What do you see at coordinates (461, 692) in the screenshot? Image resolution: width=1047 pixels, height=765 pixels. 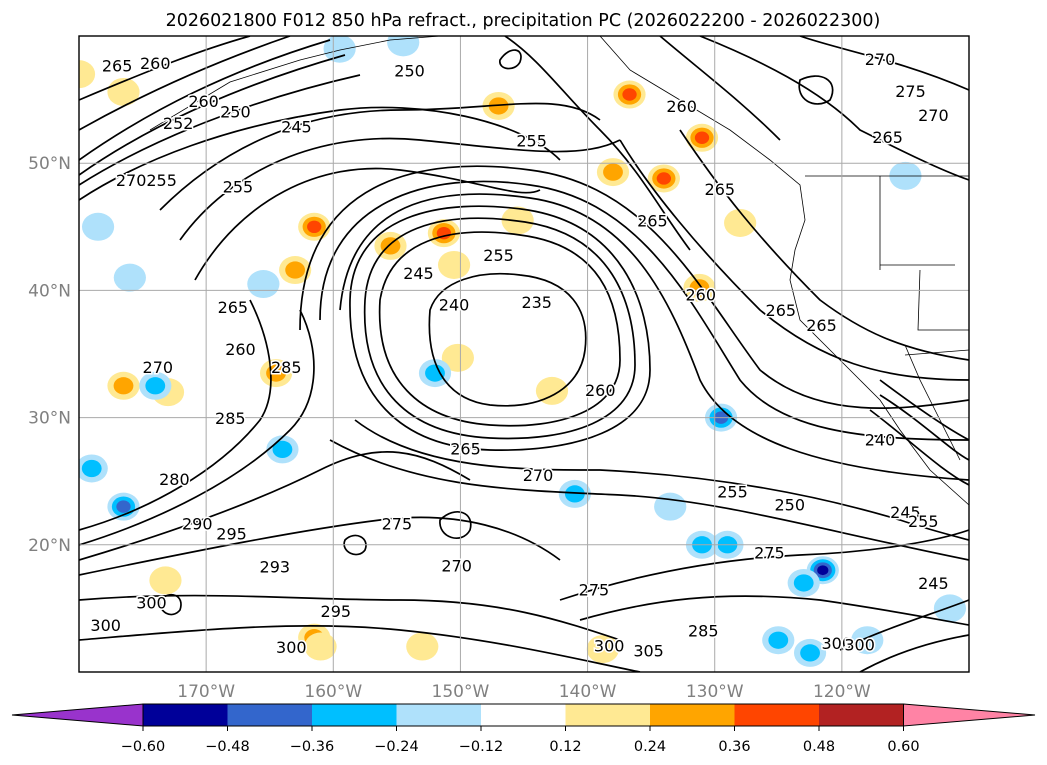 I see `x-tick-label: 150°W` at bounding box center [461, 692].